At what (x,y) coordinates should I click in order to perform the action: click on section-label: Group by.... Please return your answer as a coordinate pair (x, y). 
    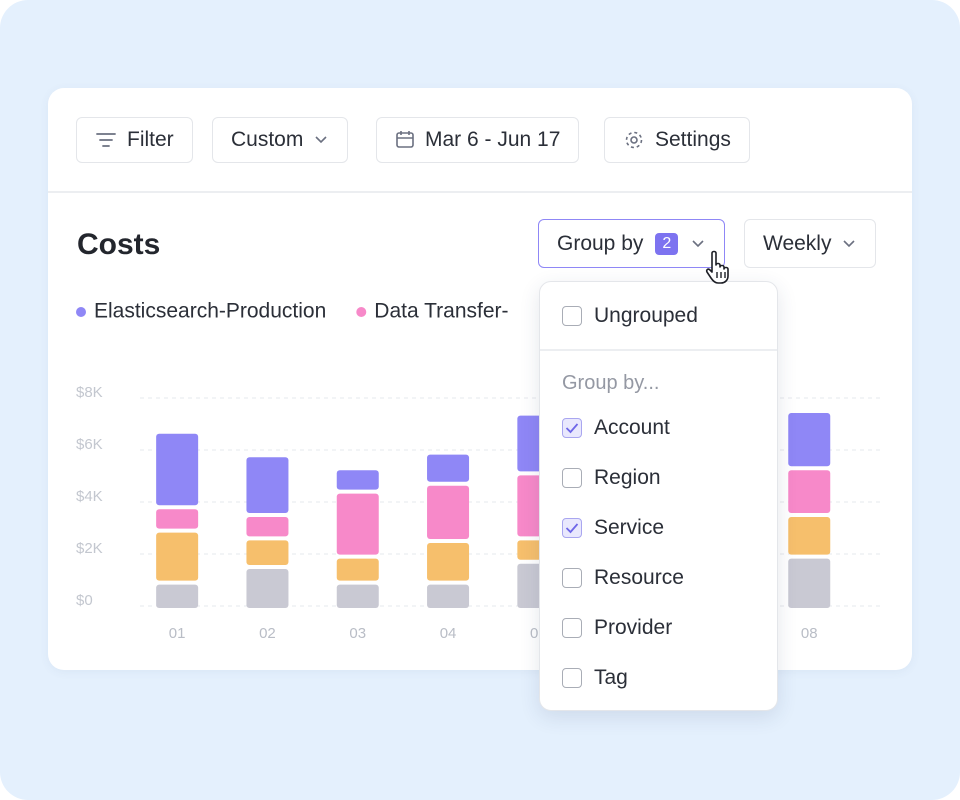
    Looking at the image, I should click on (611, 383).